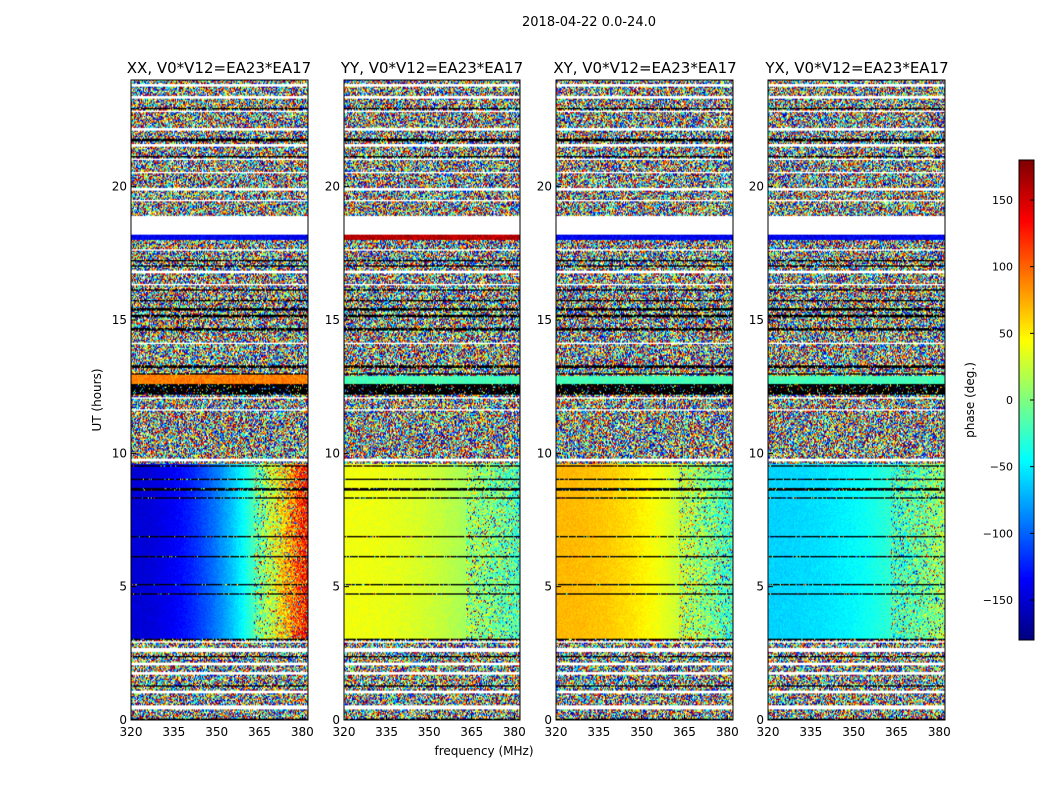 This screenshot has height=800, width=1050. I want to click on colorbar-label: phase (deg.), so click(970, 400).